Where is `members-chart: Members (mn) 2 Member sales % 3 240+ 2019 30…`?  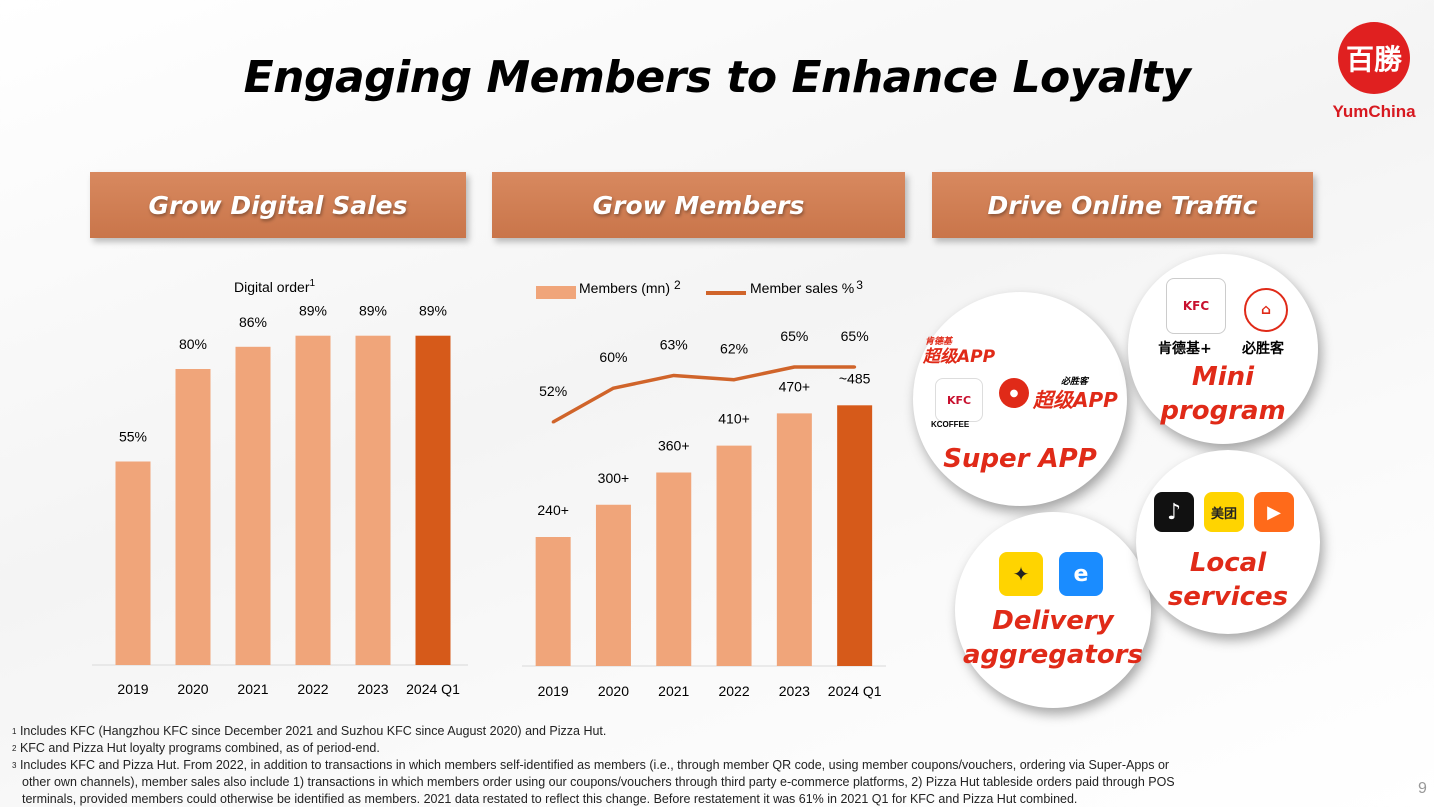
members-chart: Members (mn) 2 Member sales % 3 240+ 2019 30… is located at coordinates (704, 488).